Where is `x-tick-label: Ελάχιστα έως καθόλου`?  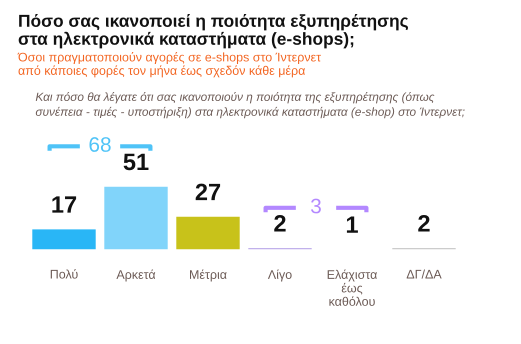 x-tick-label: Ελάχιστα έως καθόλου is located at coordinates (352, 287).